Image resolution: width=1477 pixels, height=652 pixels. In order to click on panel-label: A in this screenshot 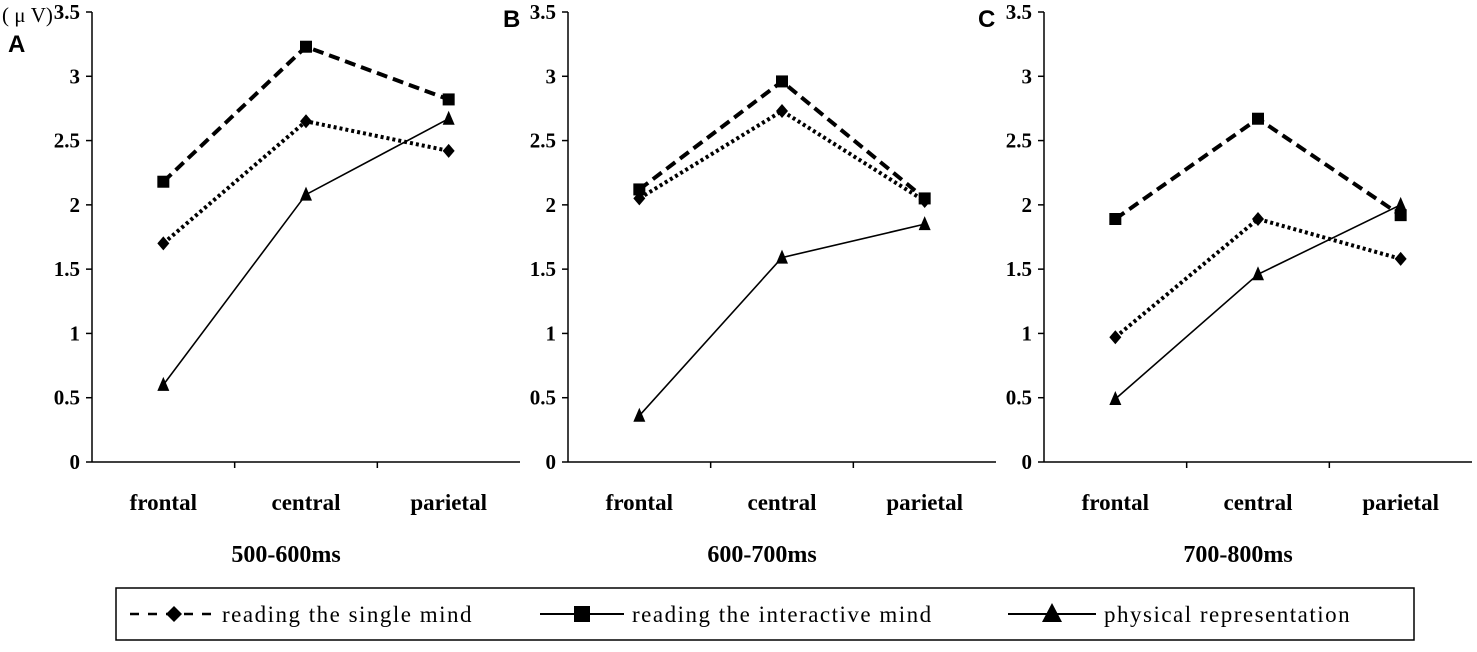, I will do `click(16, 44)`.